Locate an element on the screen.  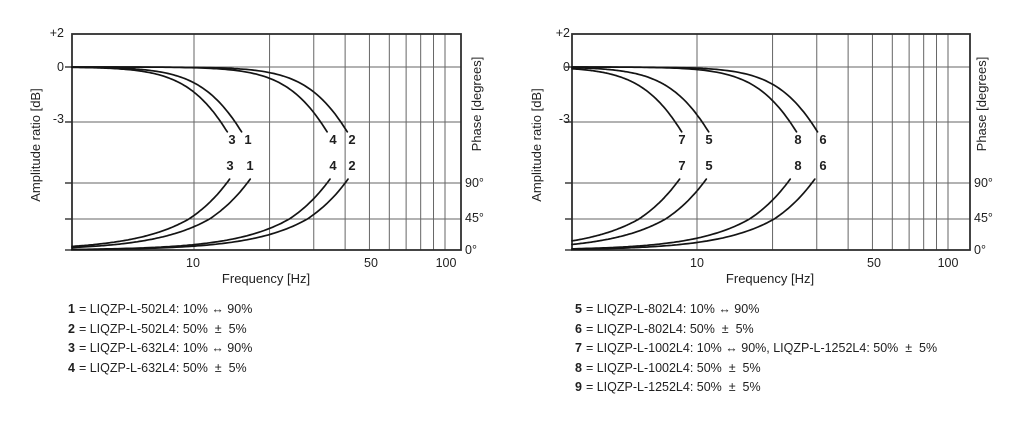
curve-label-amplitude-8: 8 is located at coordinates (798, 139).